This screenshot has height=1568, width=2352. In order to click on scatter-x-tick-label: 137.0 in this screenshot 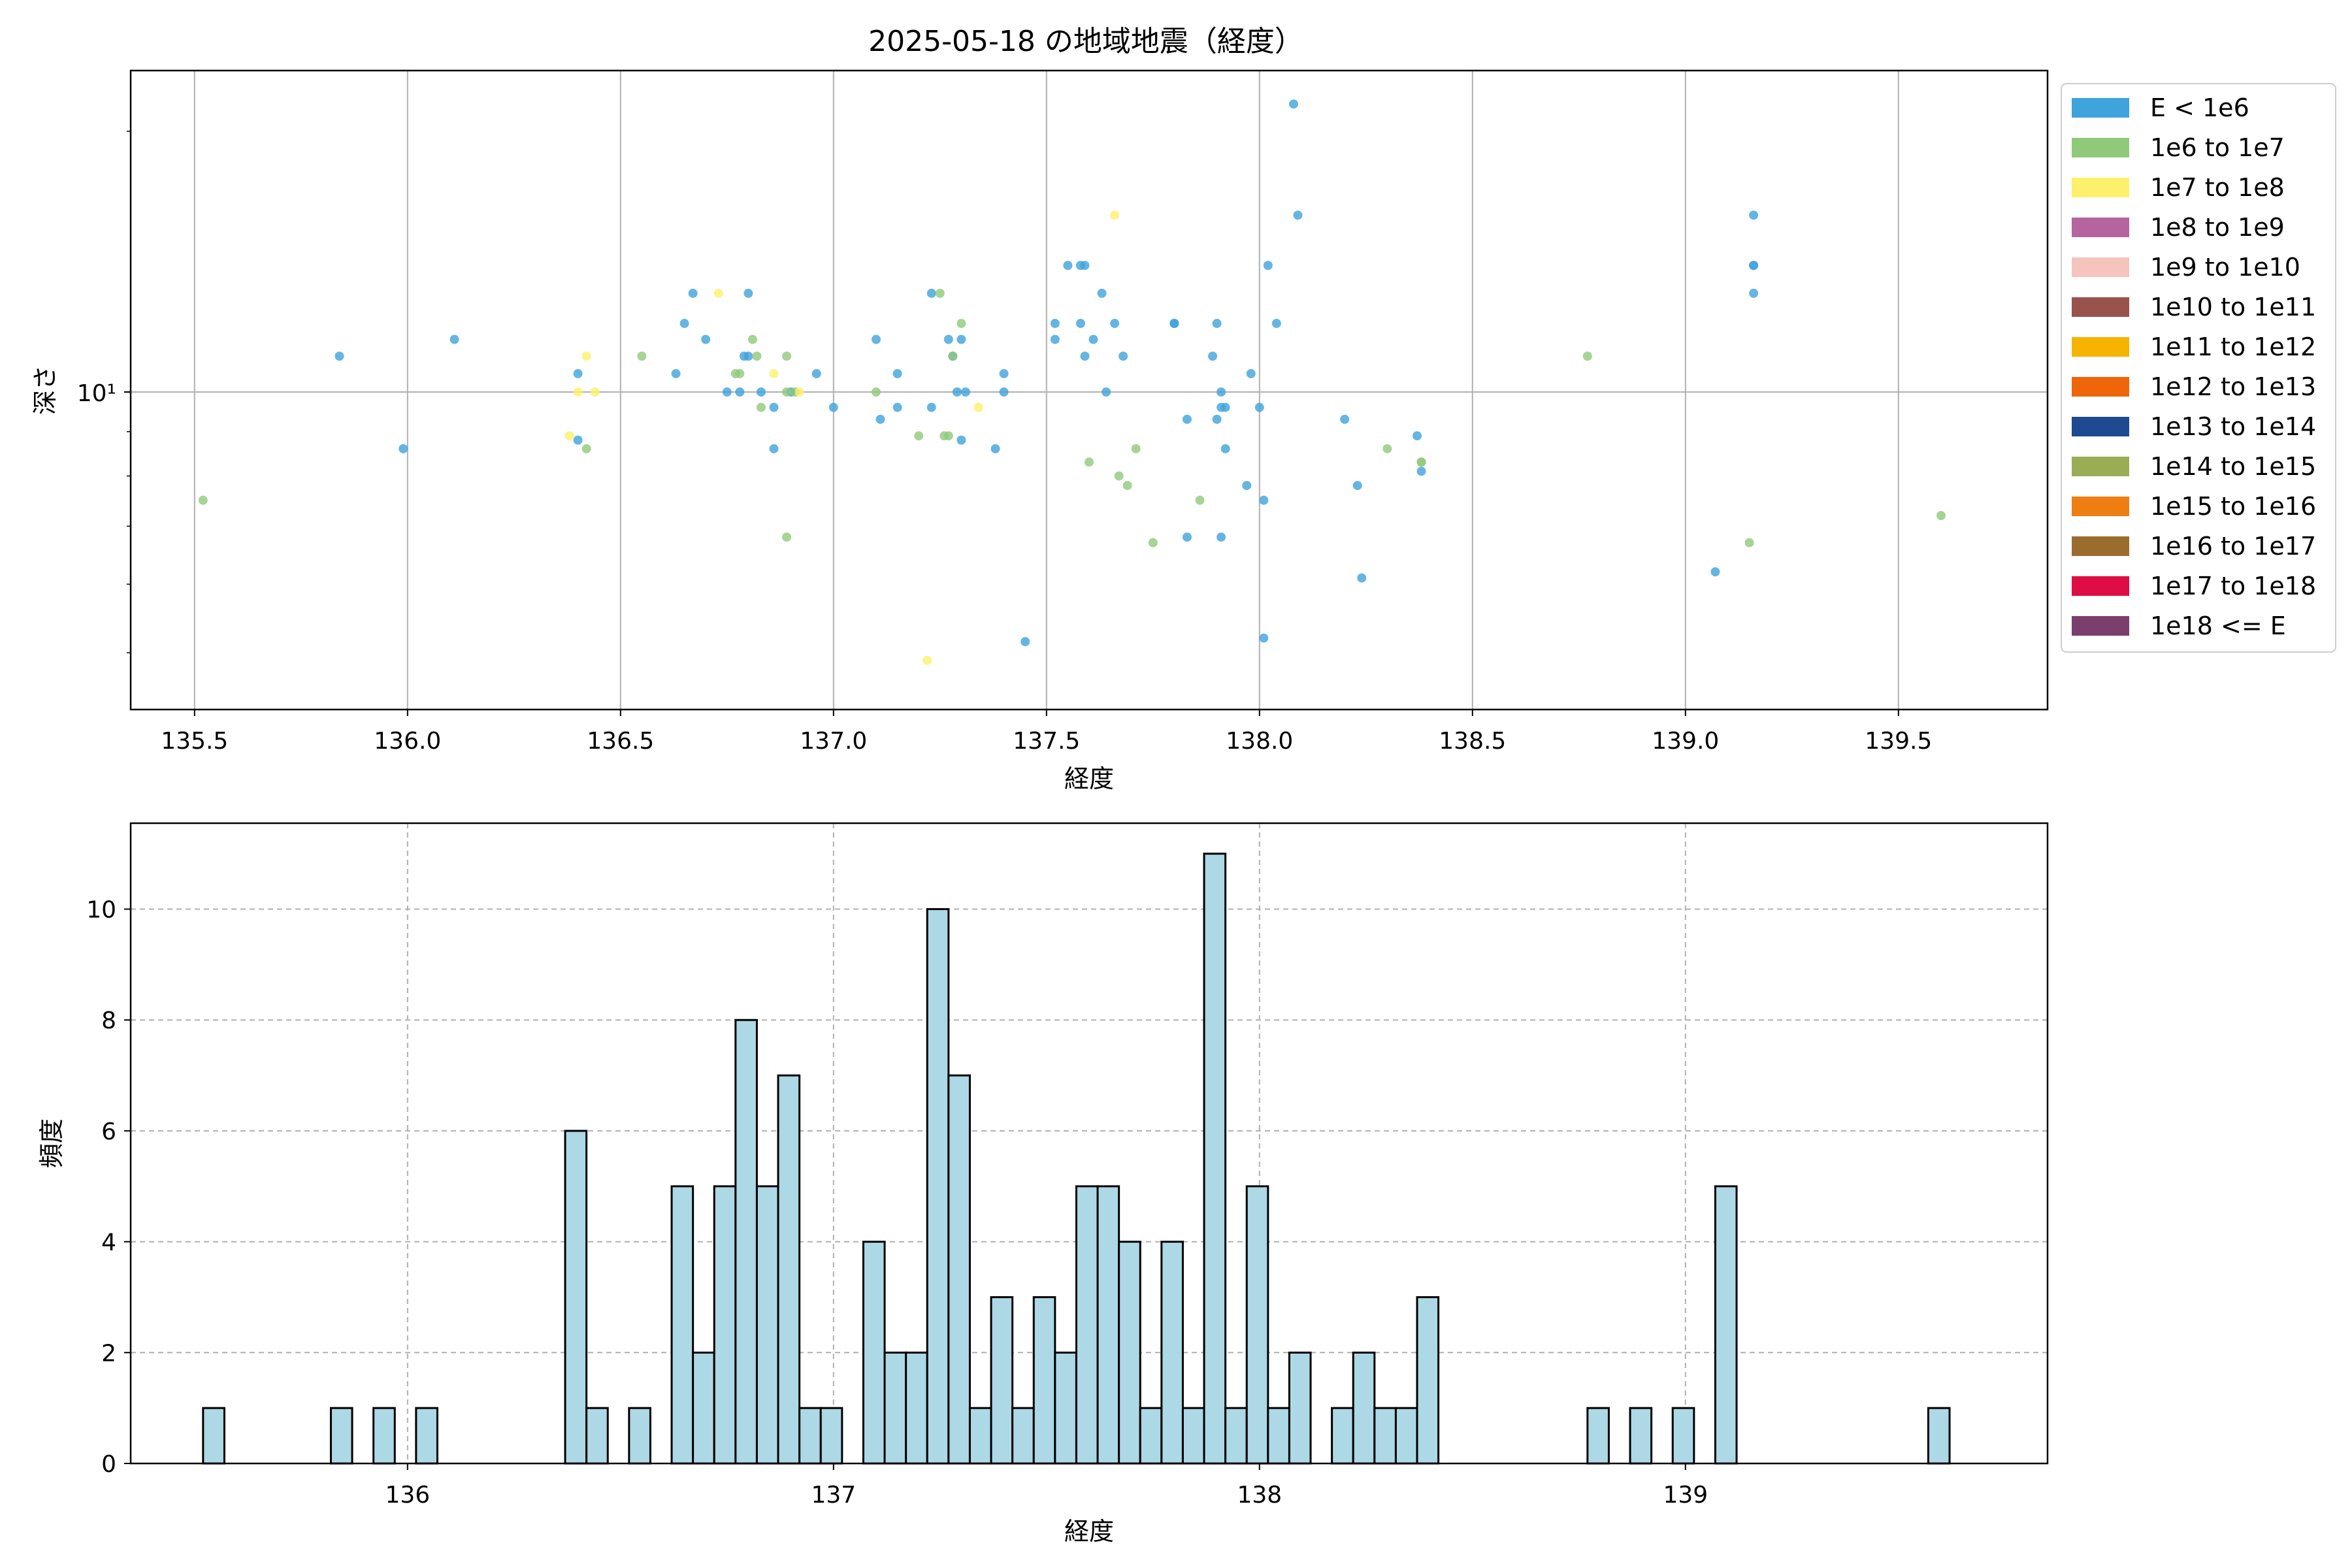, I will do `click(833, 741)`.